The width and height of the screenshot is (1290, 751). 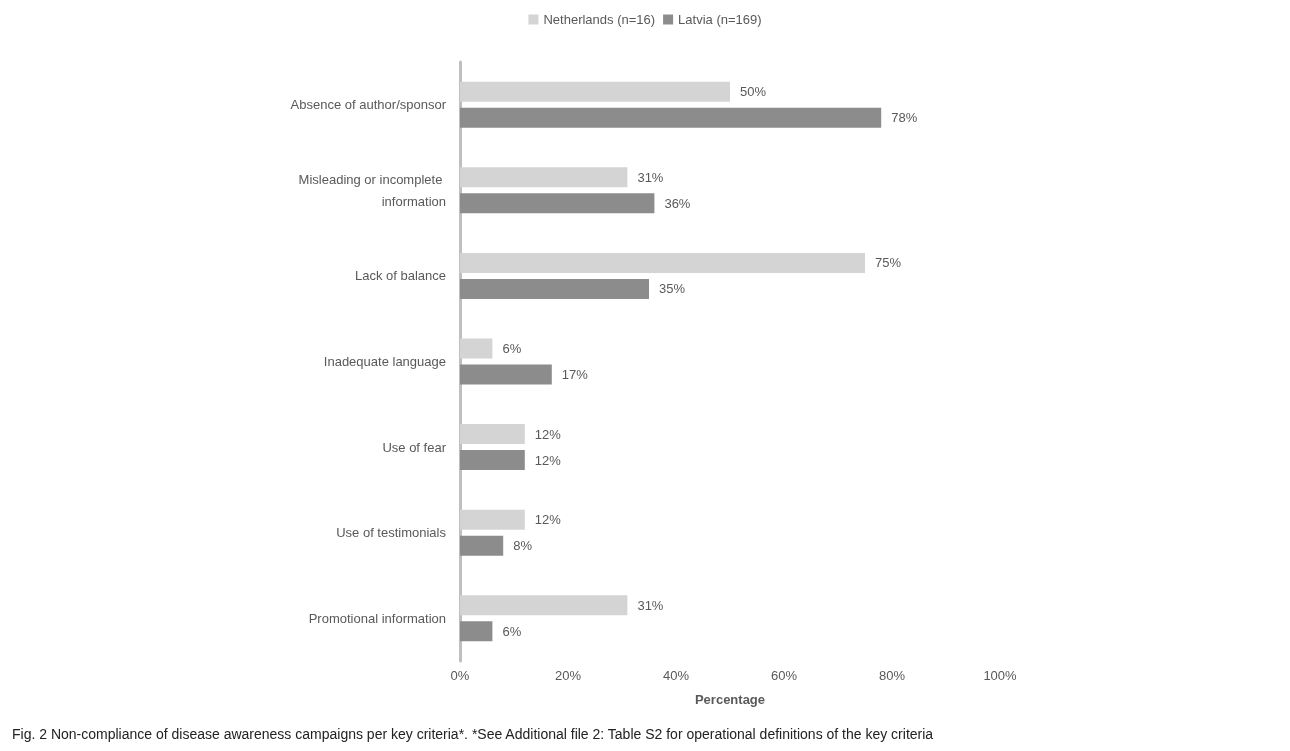 What do you see at coordinates (523, 546) in the screenshot?
I see `data-label: 8%` at bounding box center [523, 546].